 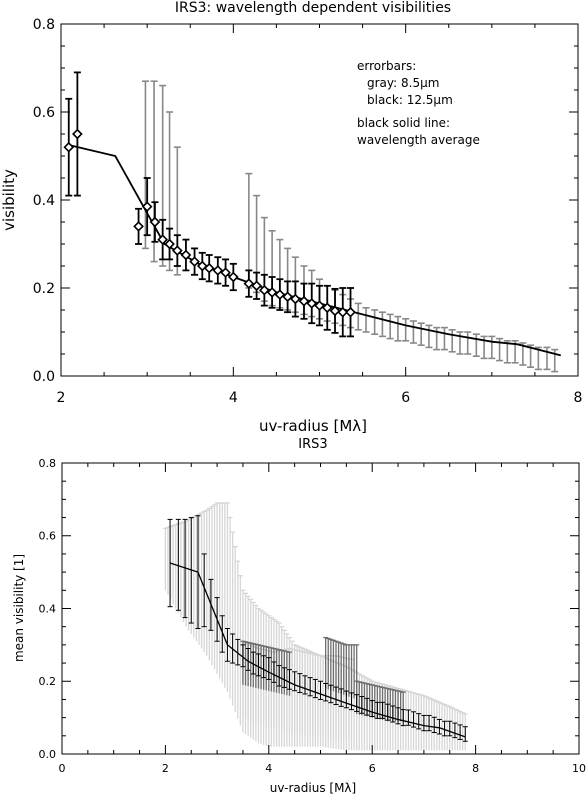 I want to click on x-axis-label-bottom: uv-radius [Mλ], so click(x=313, y=788).